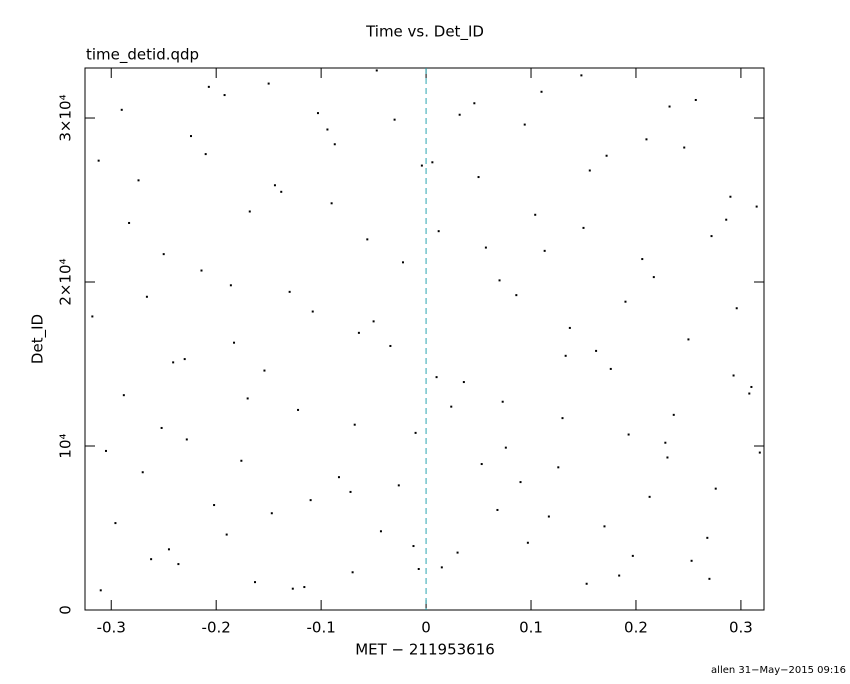 The image size is (850, 684). Describe the element at coordinates (66, 281) in the screenshot. I see `y-tick-label: 2×10⁴` at that location.